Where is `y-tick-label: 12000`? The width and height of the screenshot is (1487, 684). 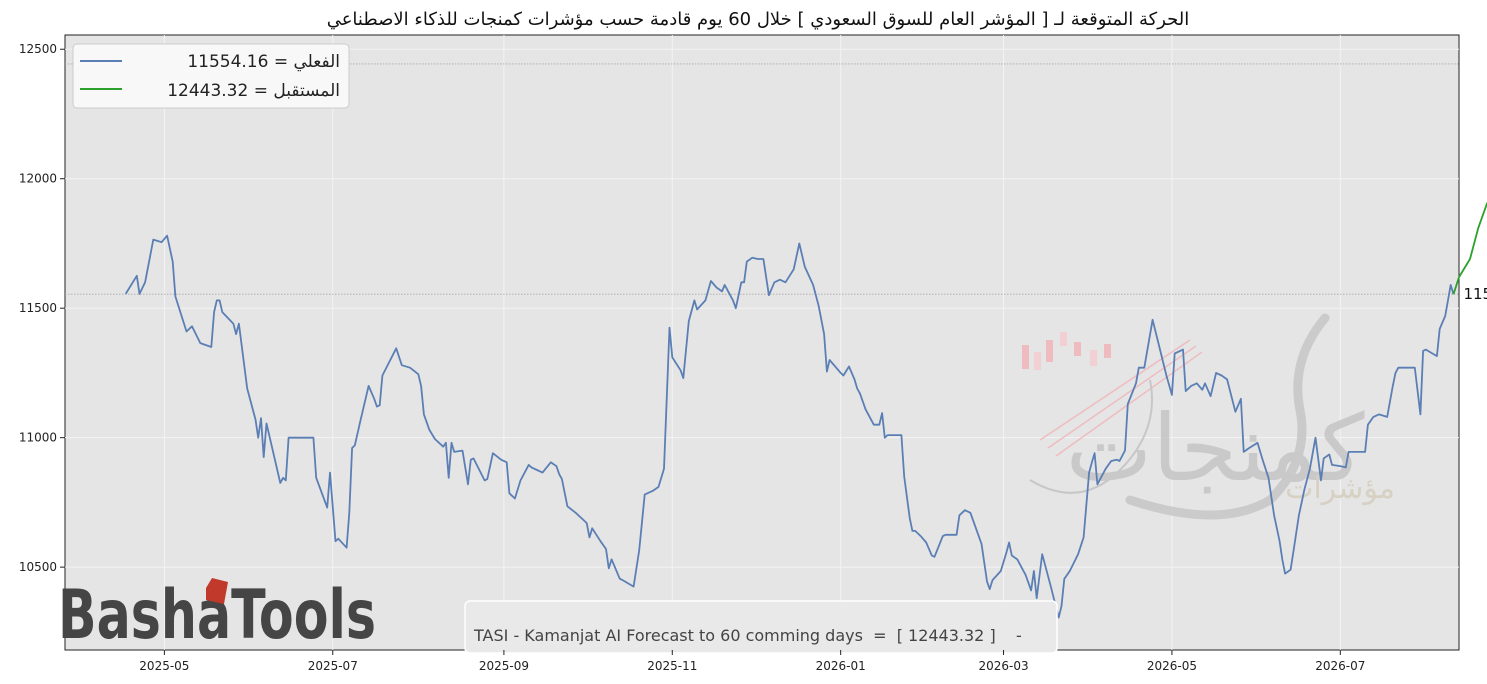 y-tick-label: 12000 is located at coordinates (38, 179).